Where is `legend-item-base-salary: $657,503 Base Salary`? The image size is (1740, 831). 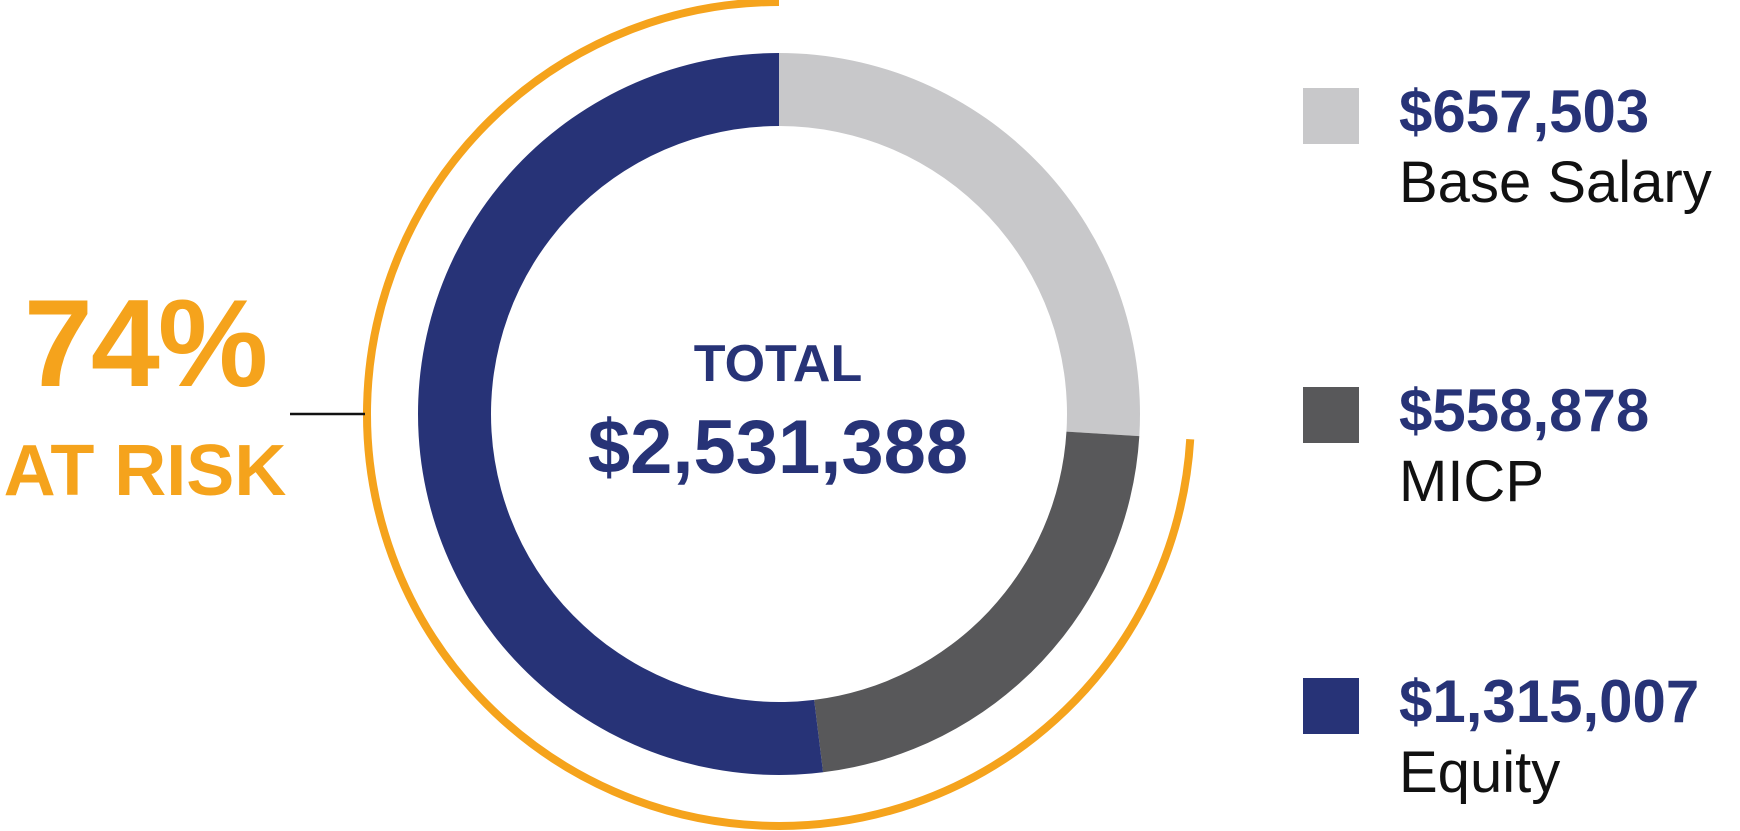
legend-item-base-salary: $657,503 Base Salary is located at coordinates (1521, 160).